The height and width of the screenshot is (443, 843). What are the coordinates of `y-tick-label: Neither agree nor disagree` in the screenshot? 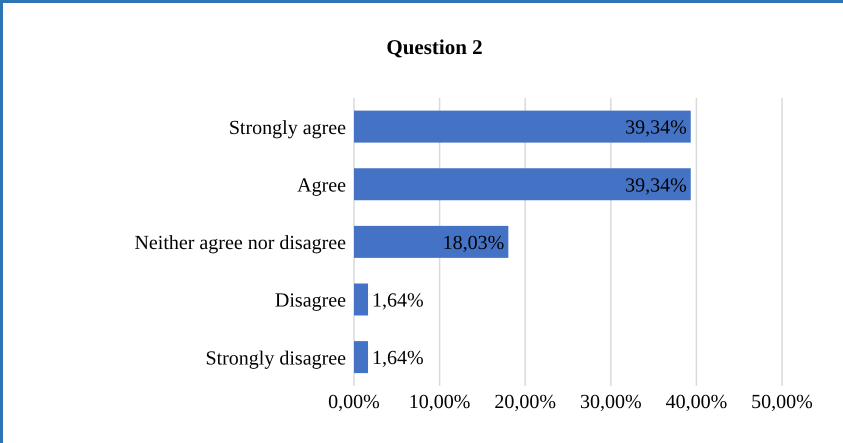 It's located at (240, 243).